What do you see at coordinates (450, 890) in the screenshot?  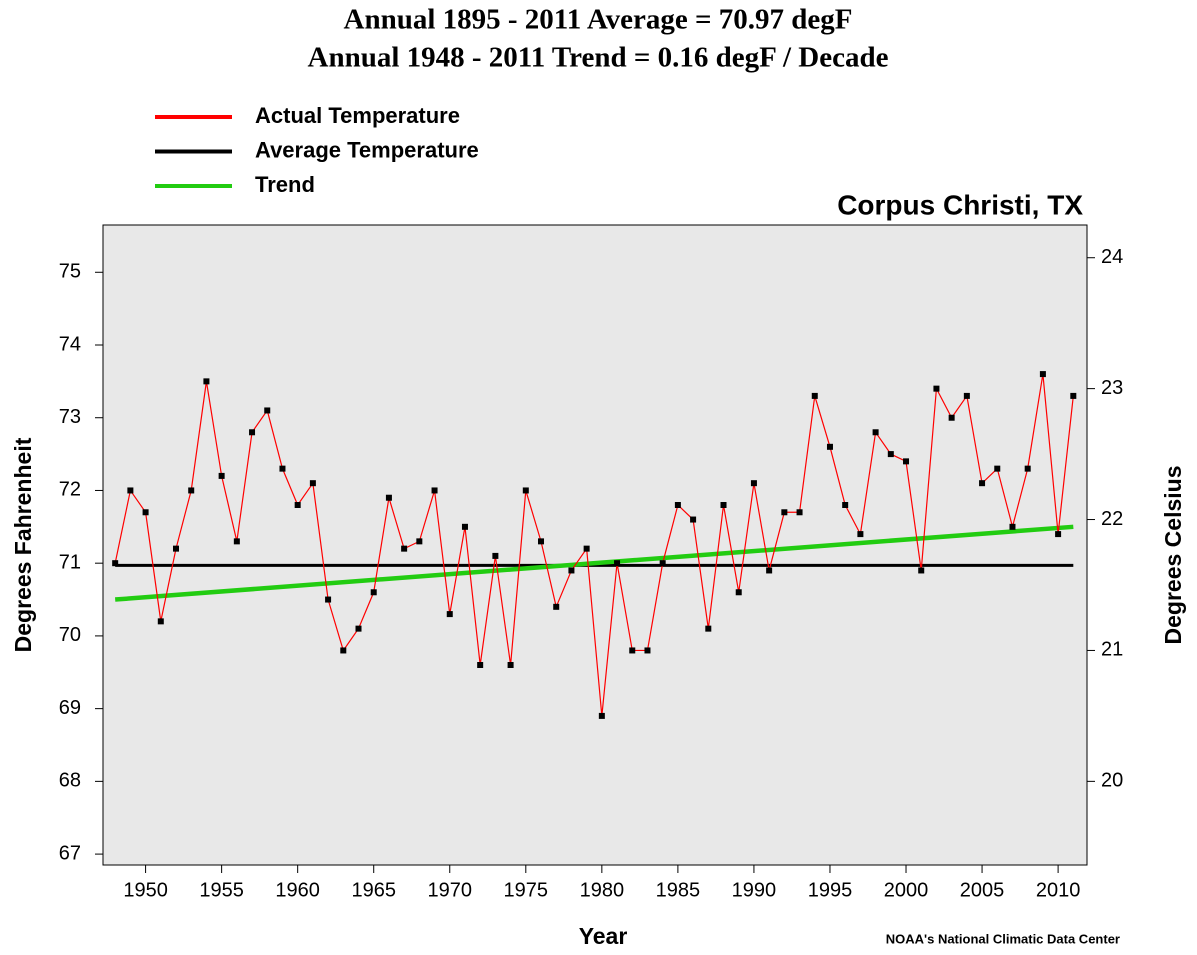 I see `x-tick-label: 1970` at bounding box center [450, 890].